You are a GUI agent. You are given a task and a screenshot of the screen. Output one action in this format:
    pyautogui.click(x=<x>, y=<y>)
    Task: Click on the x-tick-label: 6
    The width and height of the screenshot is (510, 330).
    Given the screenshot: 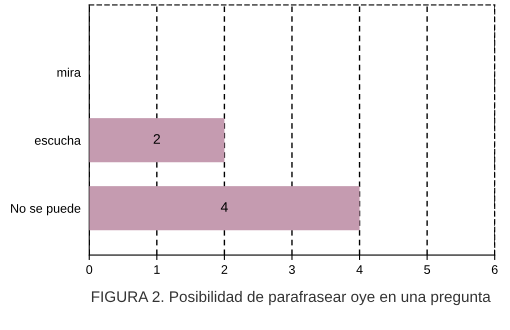 What is the action you would take?
    pyautogui.click(x=495, y=269)
    